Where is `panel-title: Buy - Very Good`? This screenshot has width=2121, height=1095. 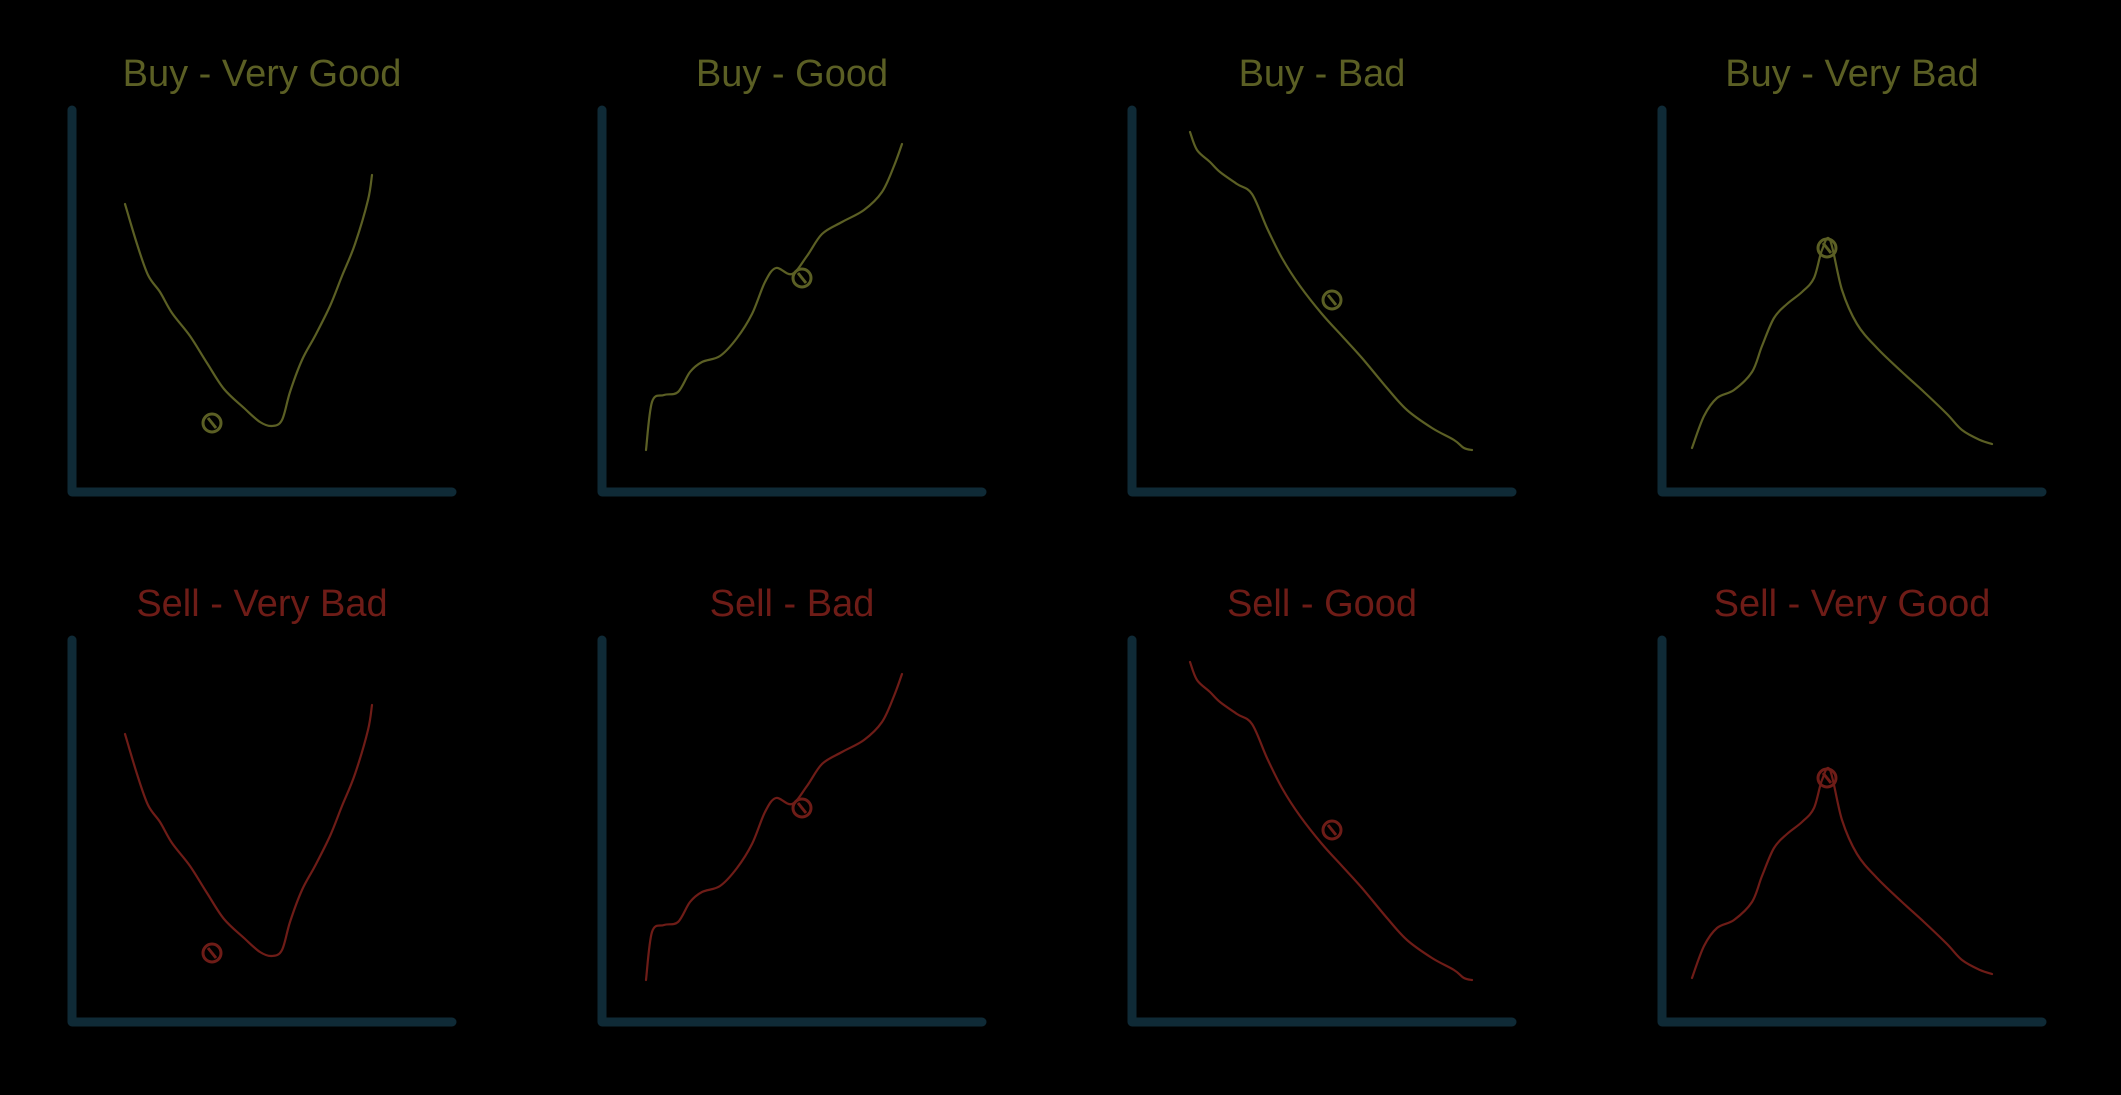 panel-title: Buy - Very Good is located at coordinates (262, 74).